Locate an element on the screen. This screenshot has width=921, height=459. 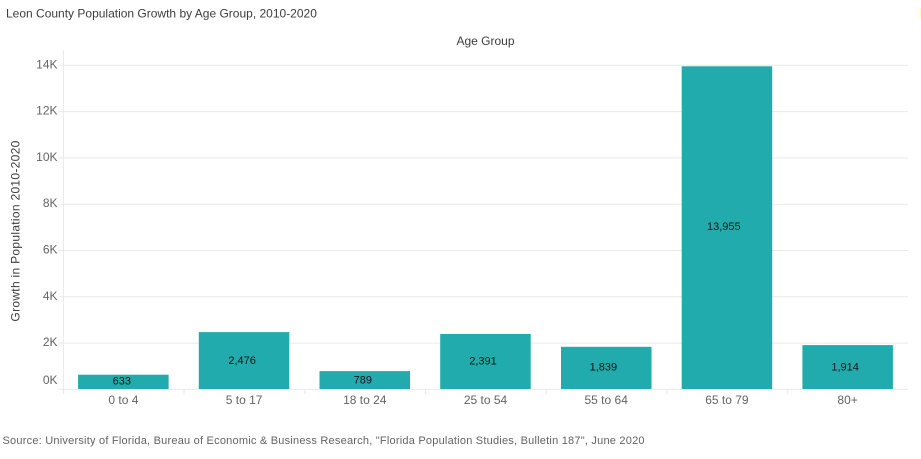
svg-text: 13,955 is located at coordinates (724, 227).